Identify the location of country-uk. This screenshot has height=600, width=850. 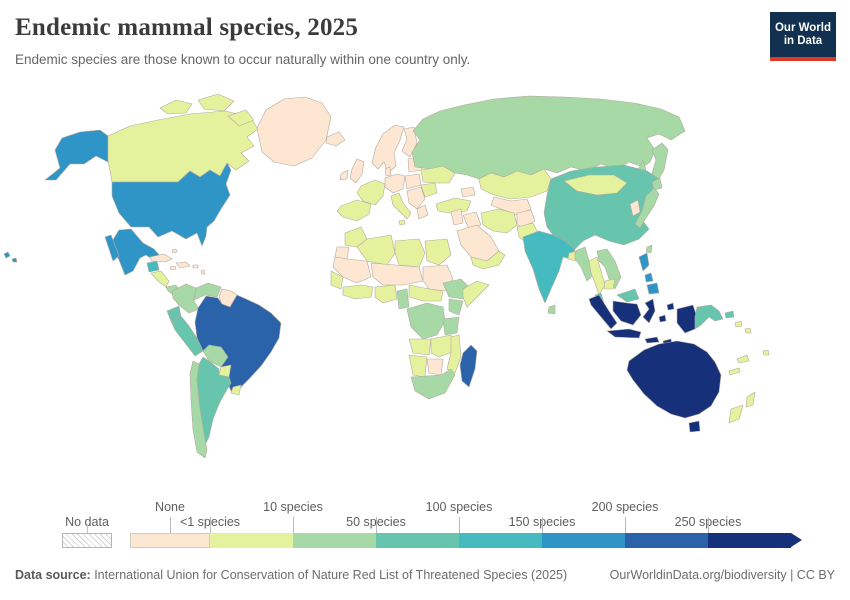
(357, 171).